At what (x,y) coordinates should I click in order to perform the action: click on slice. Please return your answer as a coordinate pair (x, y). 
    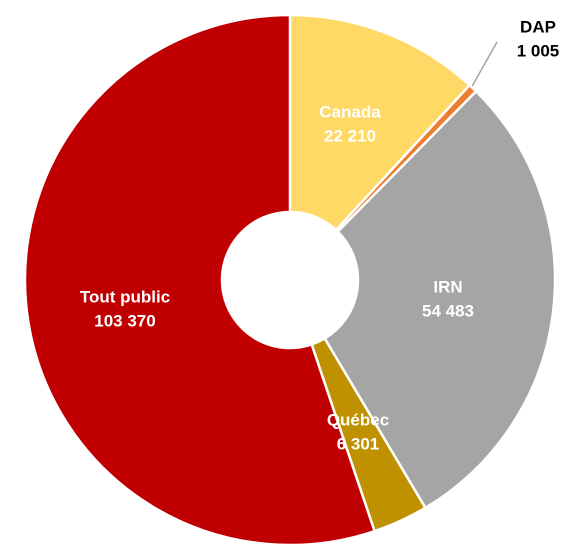
    Looking at the image, I should click on (380, 122).